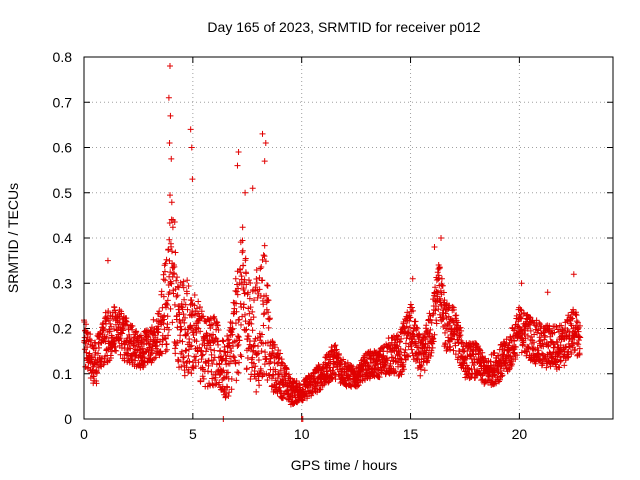  What do you see at coordinates (13, 238) in the screenshot?
I see `y-axis-label: SRMTID / TECUs` at bounding box center [13, 238].